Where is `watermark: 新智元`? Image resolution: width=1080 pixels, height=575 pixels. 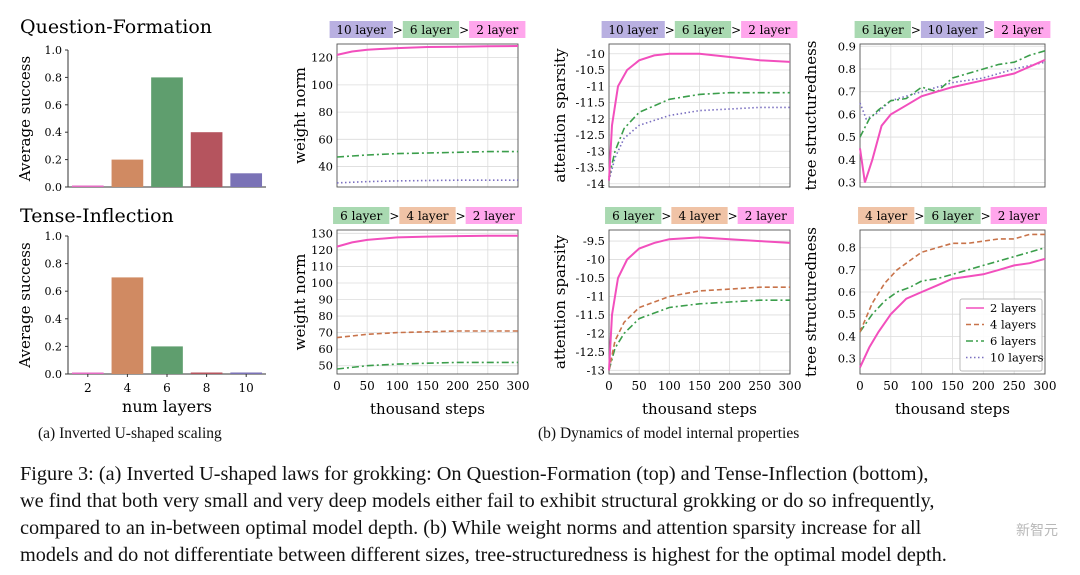
watermark: 新智元 is located at coordinates (1037, 531).